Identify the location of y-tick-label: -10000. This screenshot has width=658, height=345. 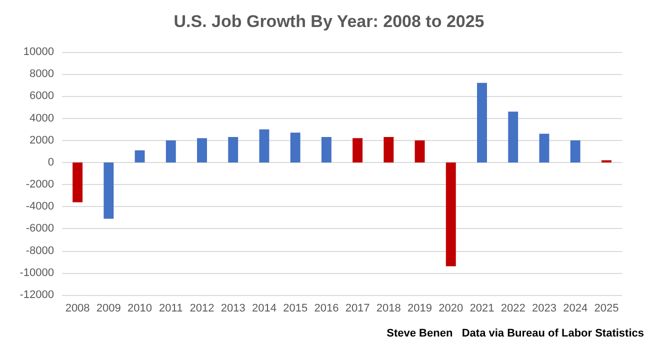
(37, 272).